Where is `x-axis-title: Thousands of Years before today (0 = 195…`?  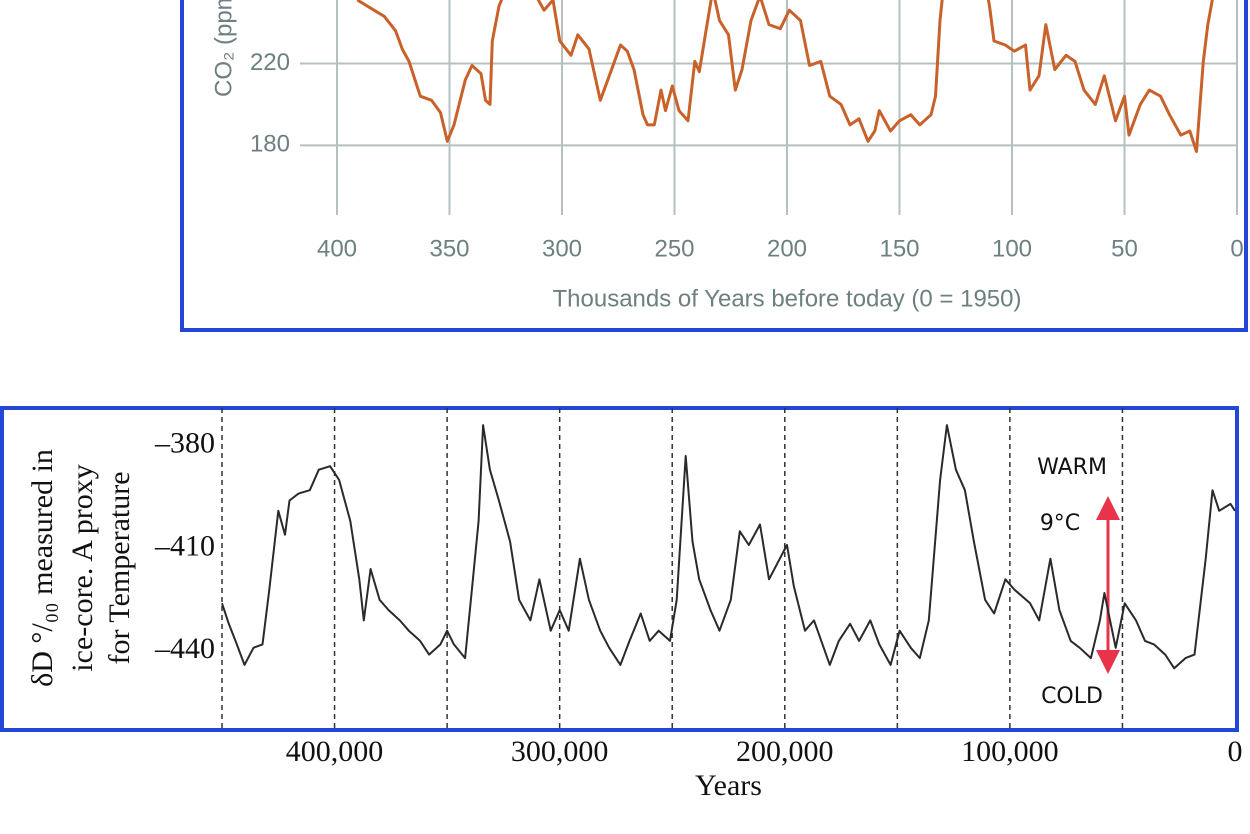 x-axis-title: Thousands of Years before today (0 = 195… is located at coordinates (787, 298).